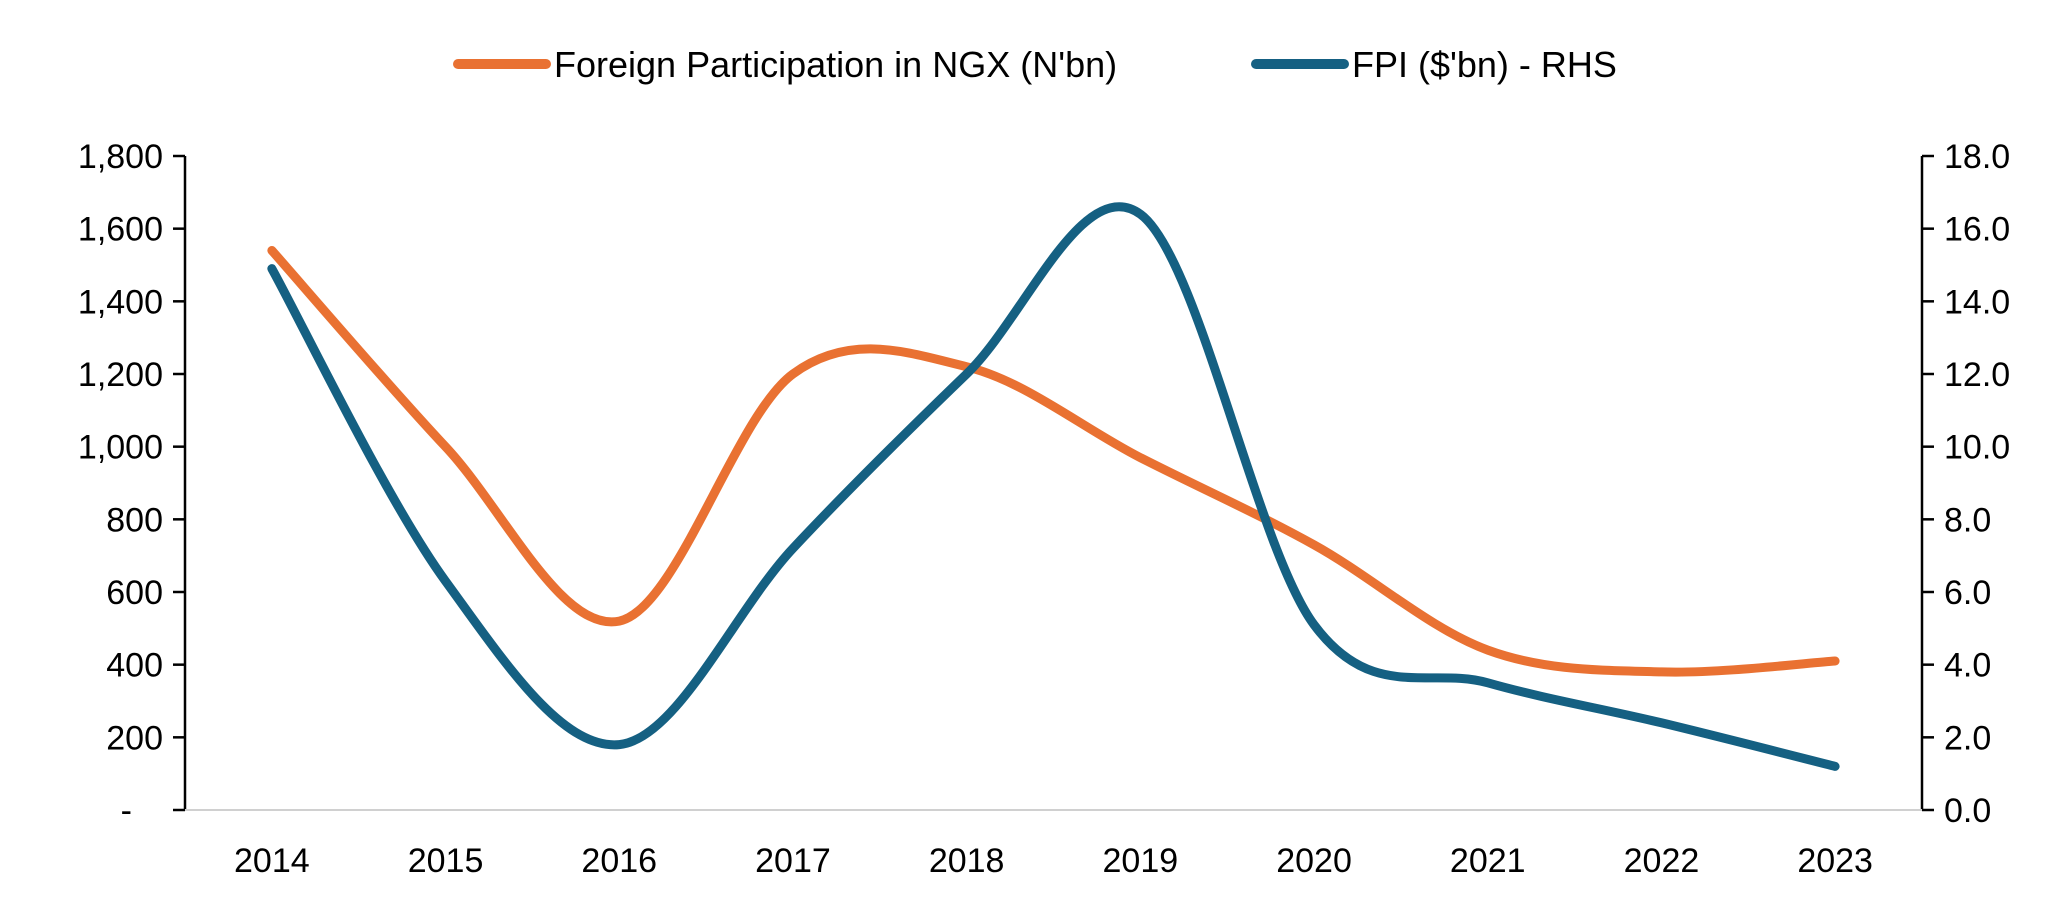 The image size is (2068, 917). Describe the element at coordinates (619, 861) in the screenshot. I see `x-tick-label: 2016` at that location.